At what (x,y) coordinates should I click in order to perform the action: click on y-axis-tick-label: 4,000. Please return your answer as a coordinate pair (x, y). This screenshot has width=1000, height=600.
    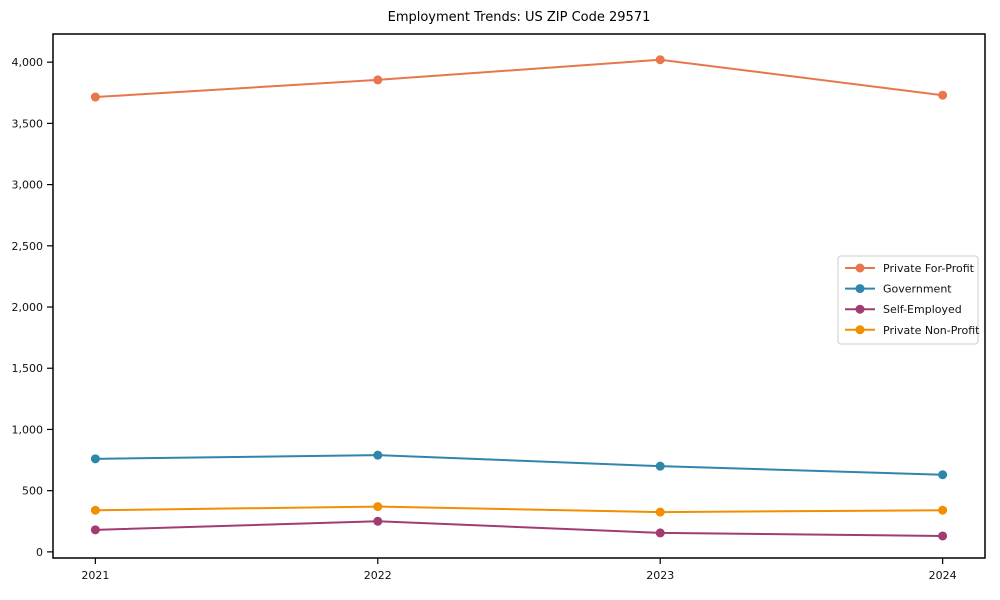
    Looking at the image, I should click on (28, 62).